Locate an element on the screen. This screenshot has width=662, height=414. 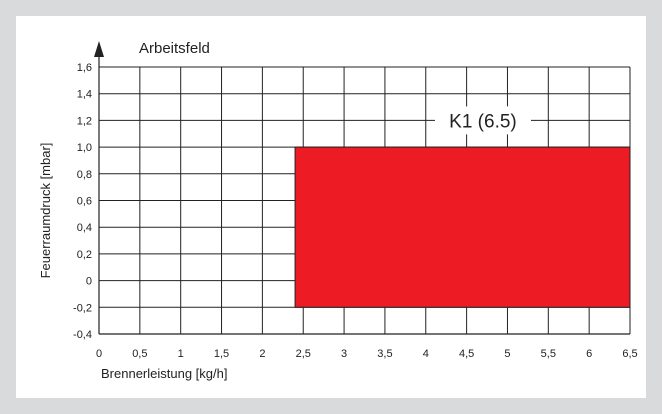
y-tick-label: 0 is located at coordinates (89, 282).